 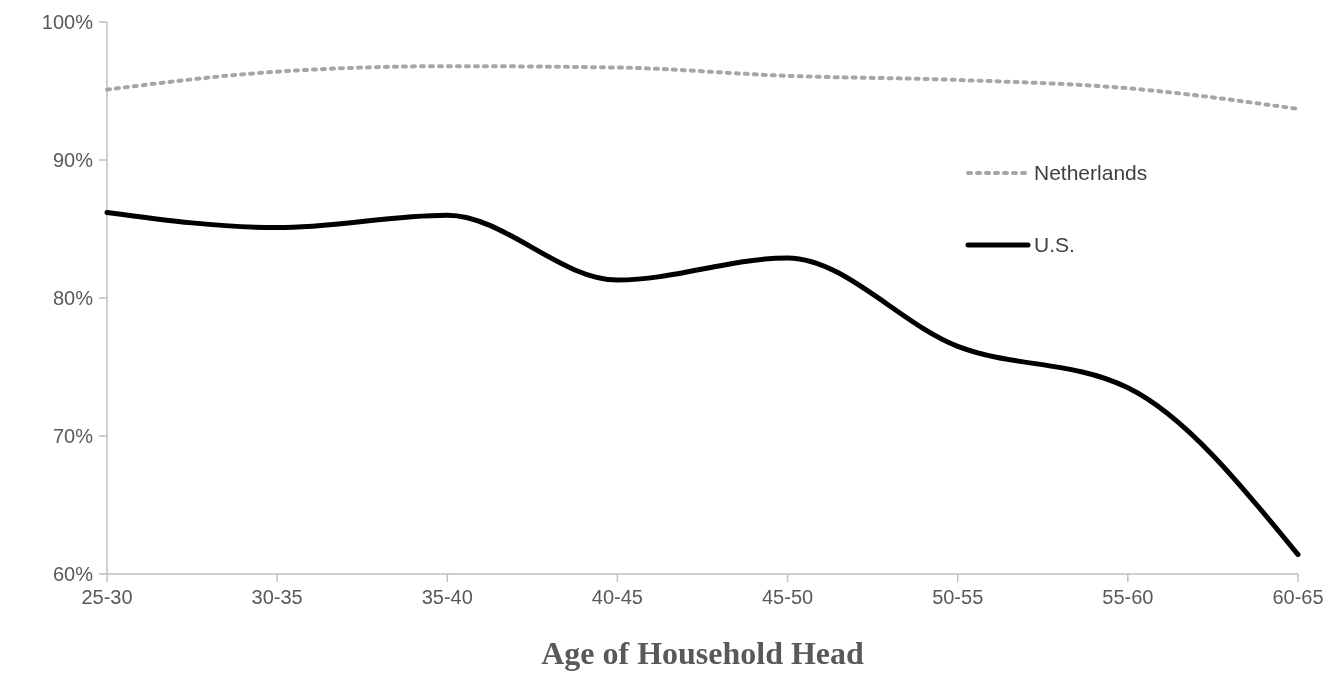 I want to click on x-tick-label: 35-40, so click(x=447, y=597).